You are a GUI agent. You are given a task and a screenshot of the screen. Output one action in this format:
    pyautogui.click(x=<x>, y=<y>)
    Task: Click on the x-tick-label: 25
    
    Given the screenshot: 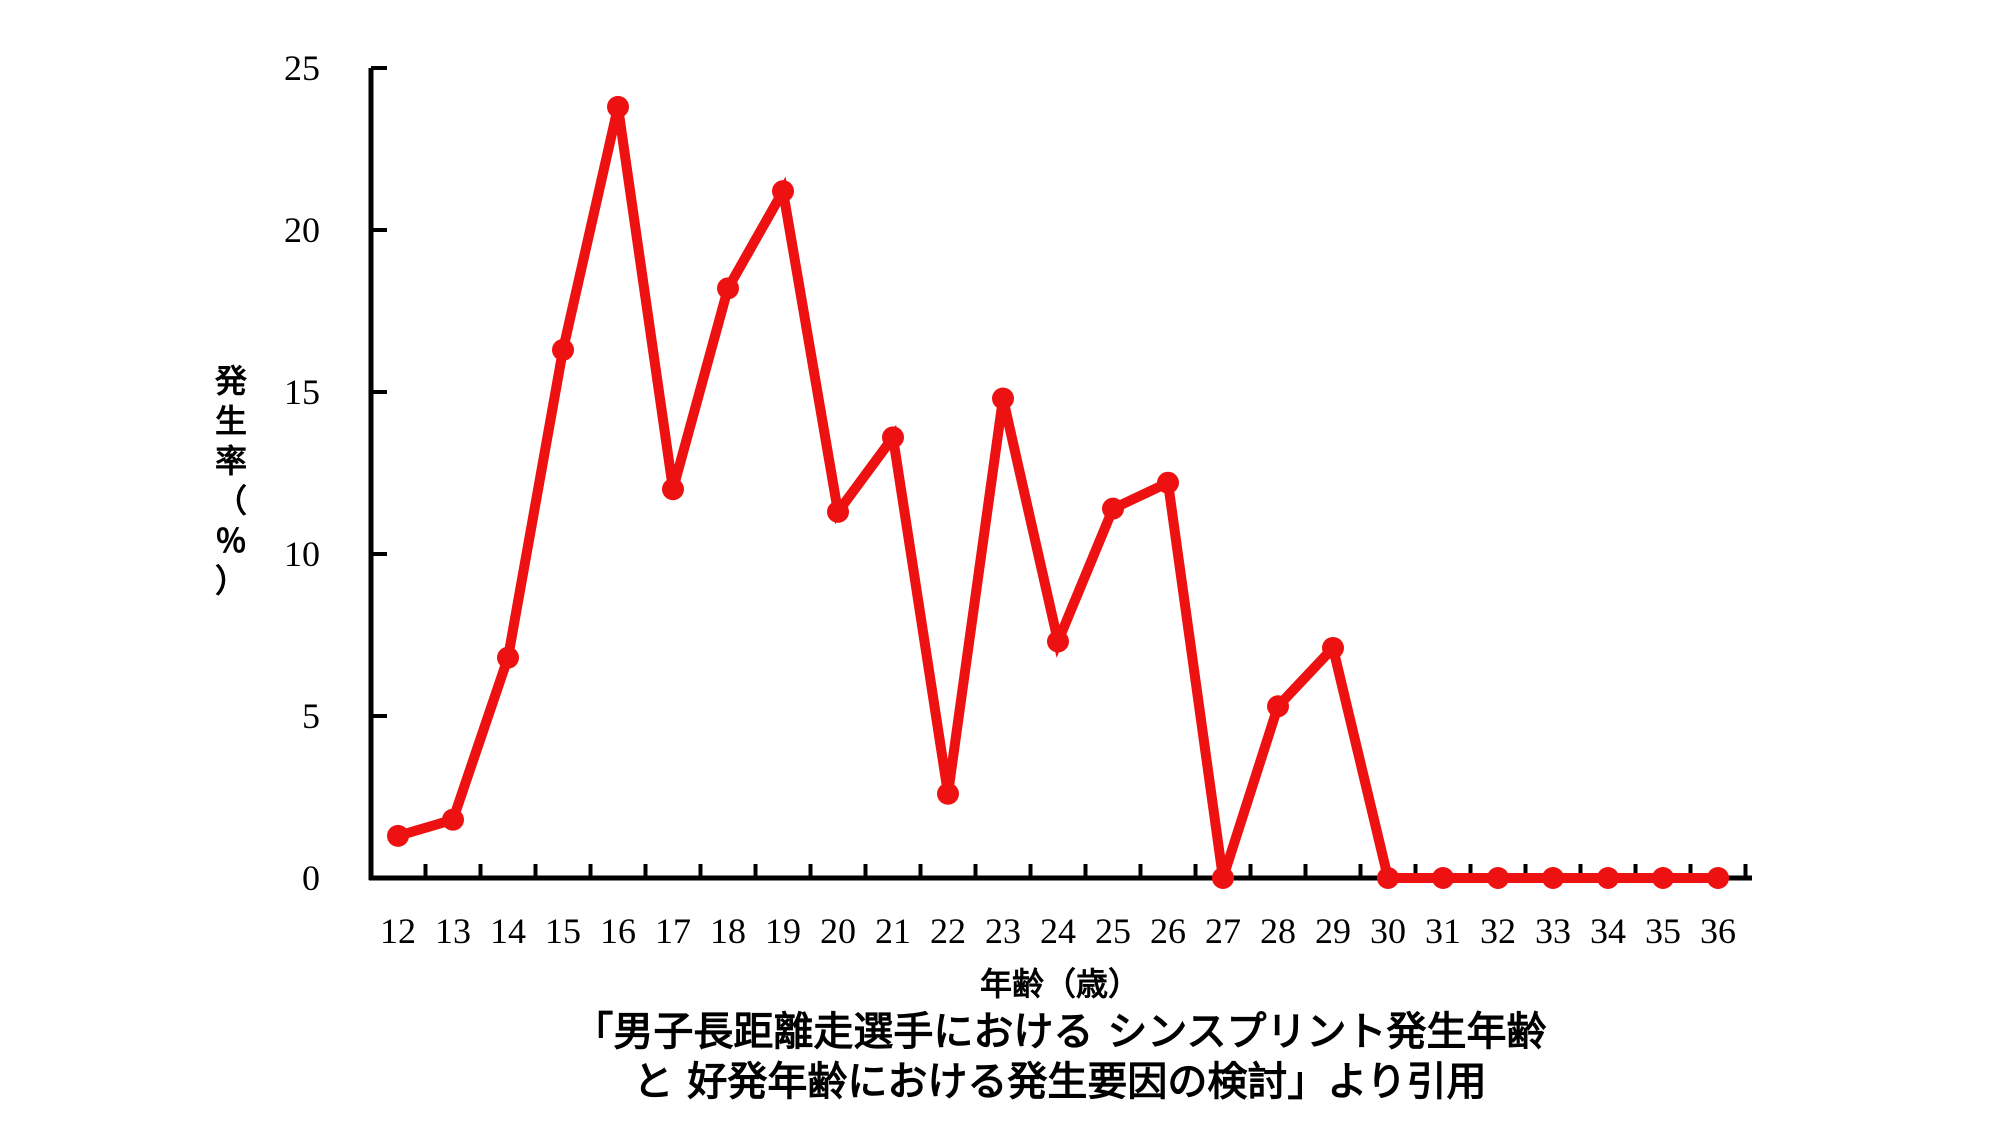 What is the action you would take?
    pyautogui.click(x=1113, y=931)
    